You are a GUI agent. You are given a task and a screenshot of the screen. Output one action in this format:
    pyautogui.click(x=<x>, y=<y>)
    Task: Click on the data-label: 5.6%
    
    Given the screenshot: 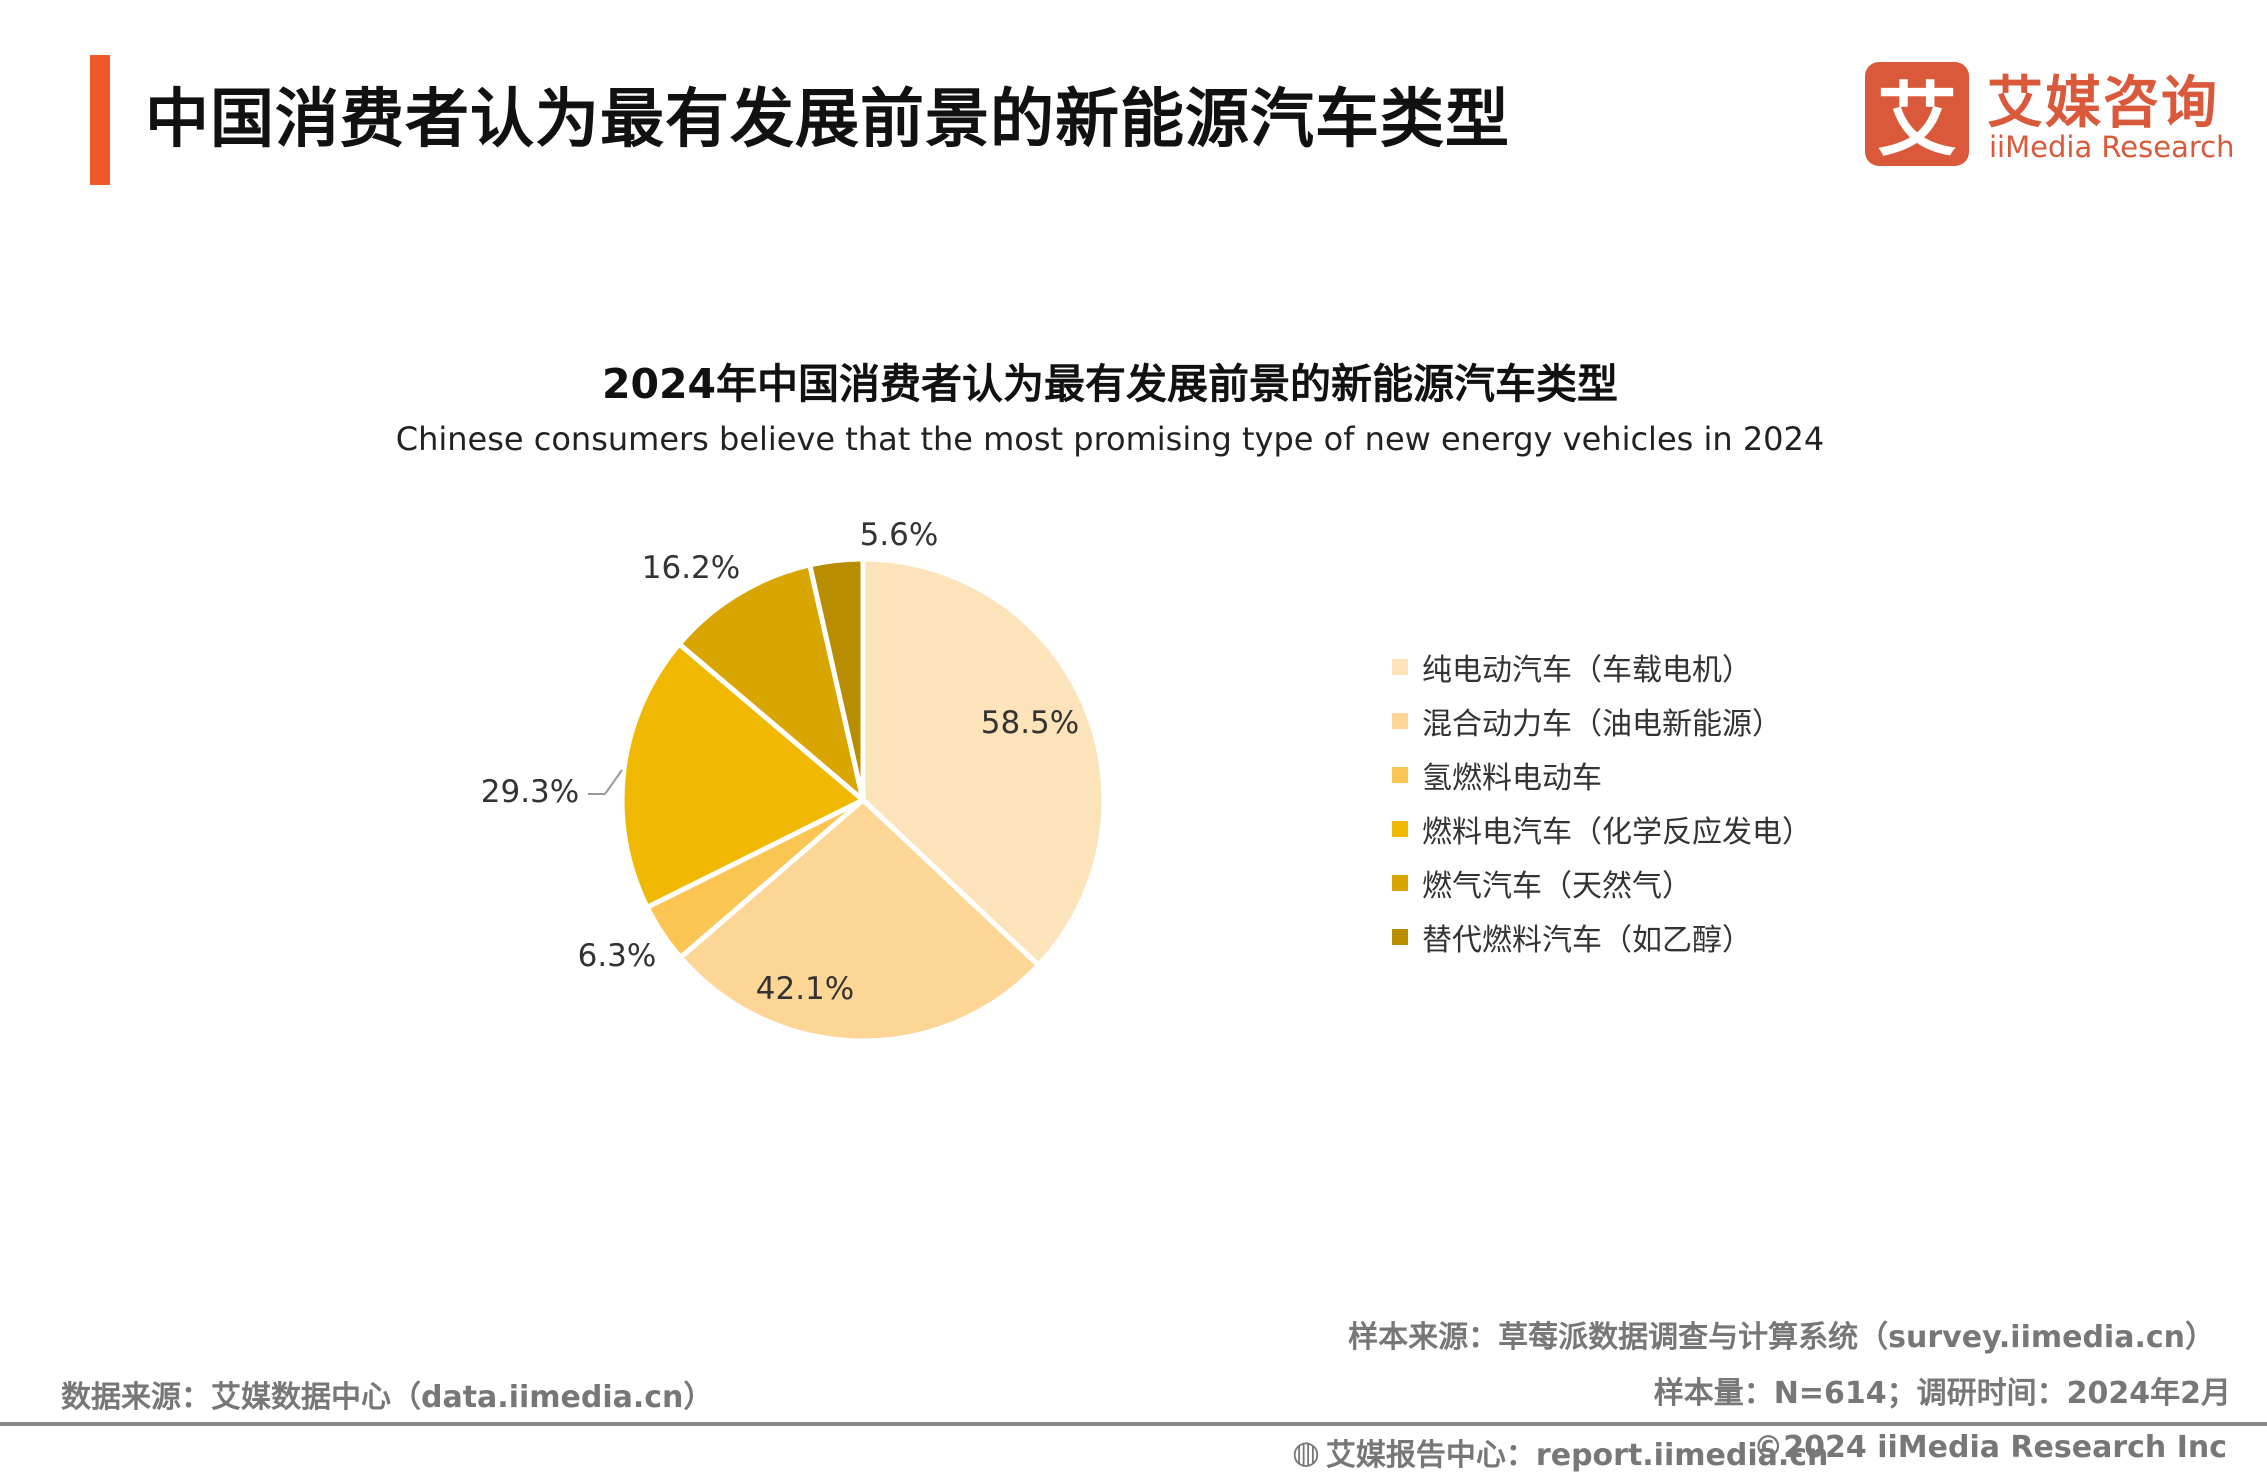 What is the action you would take?
    pyautogui.click(x=899, y=535)
    